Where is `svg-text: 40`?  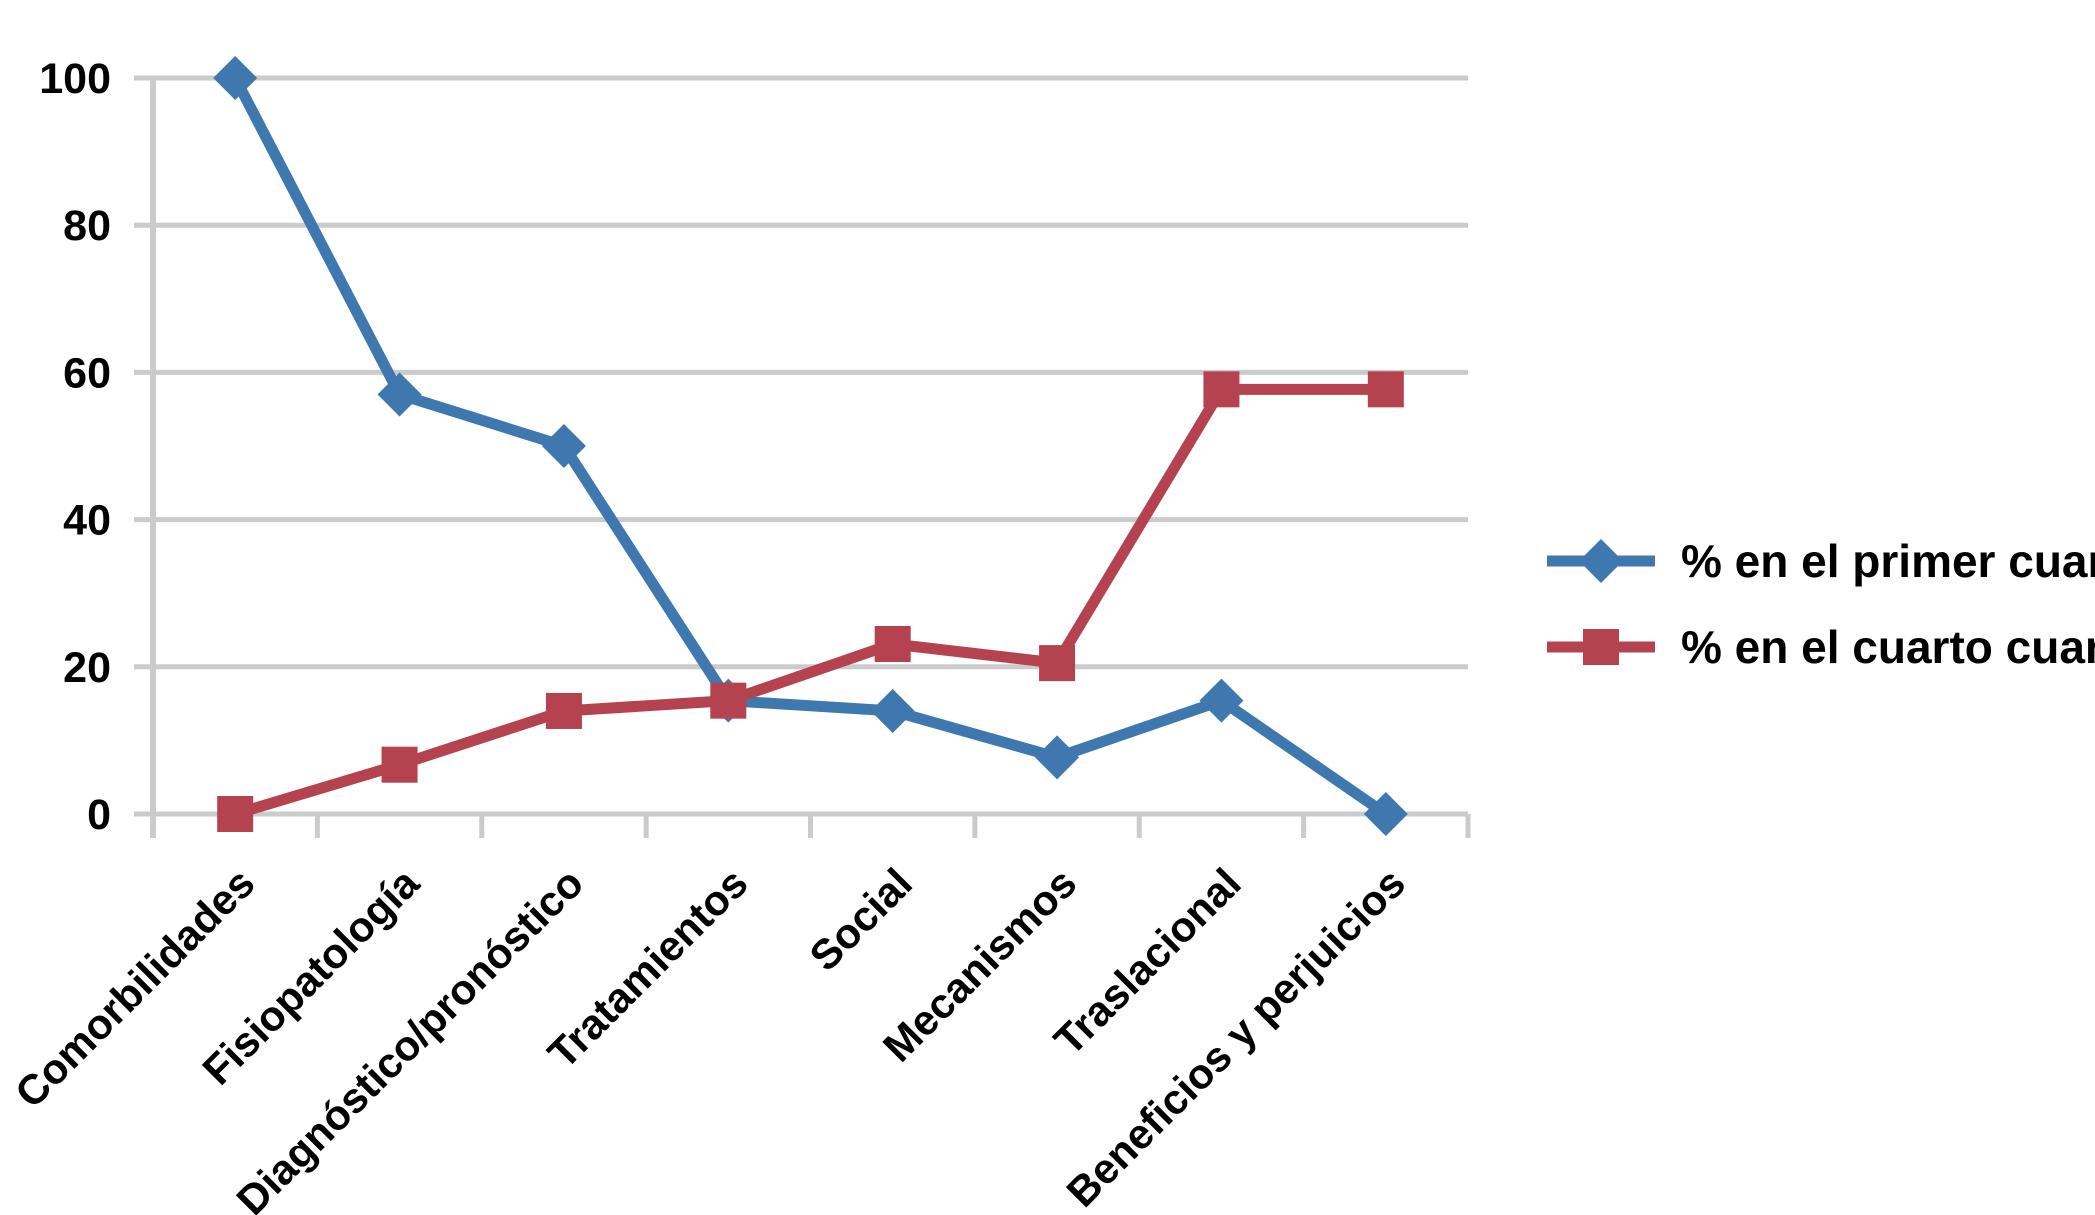 svg-text: 40 is located at coordinates (87, 521).